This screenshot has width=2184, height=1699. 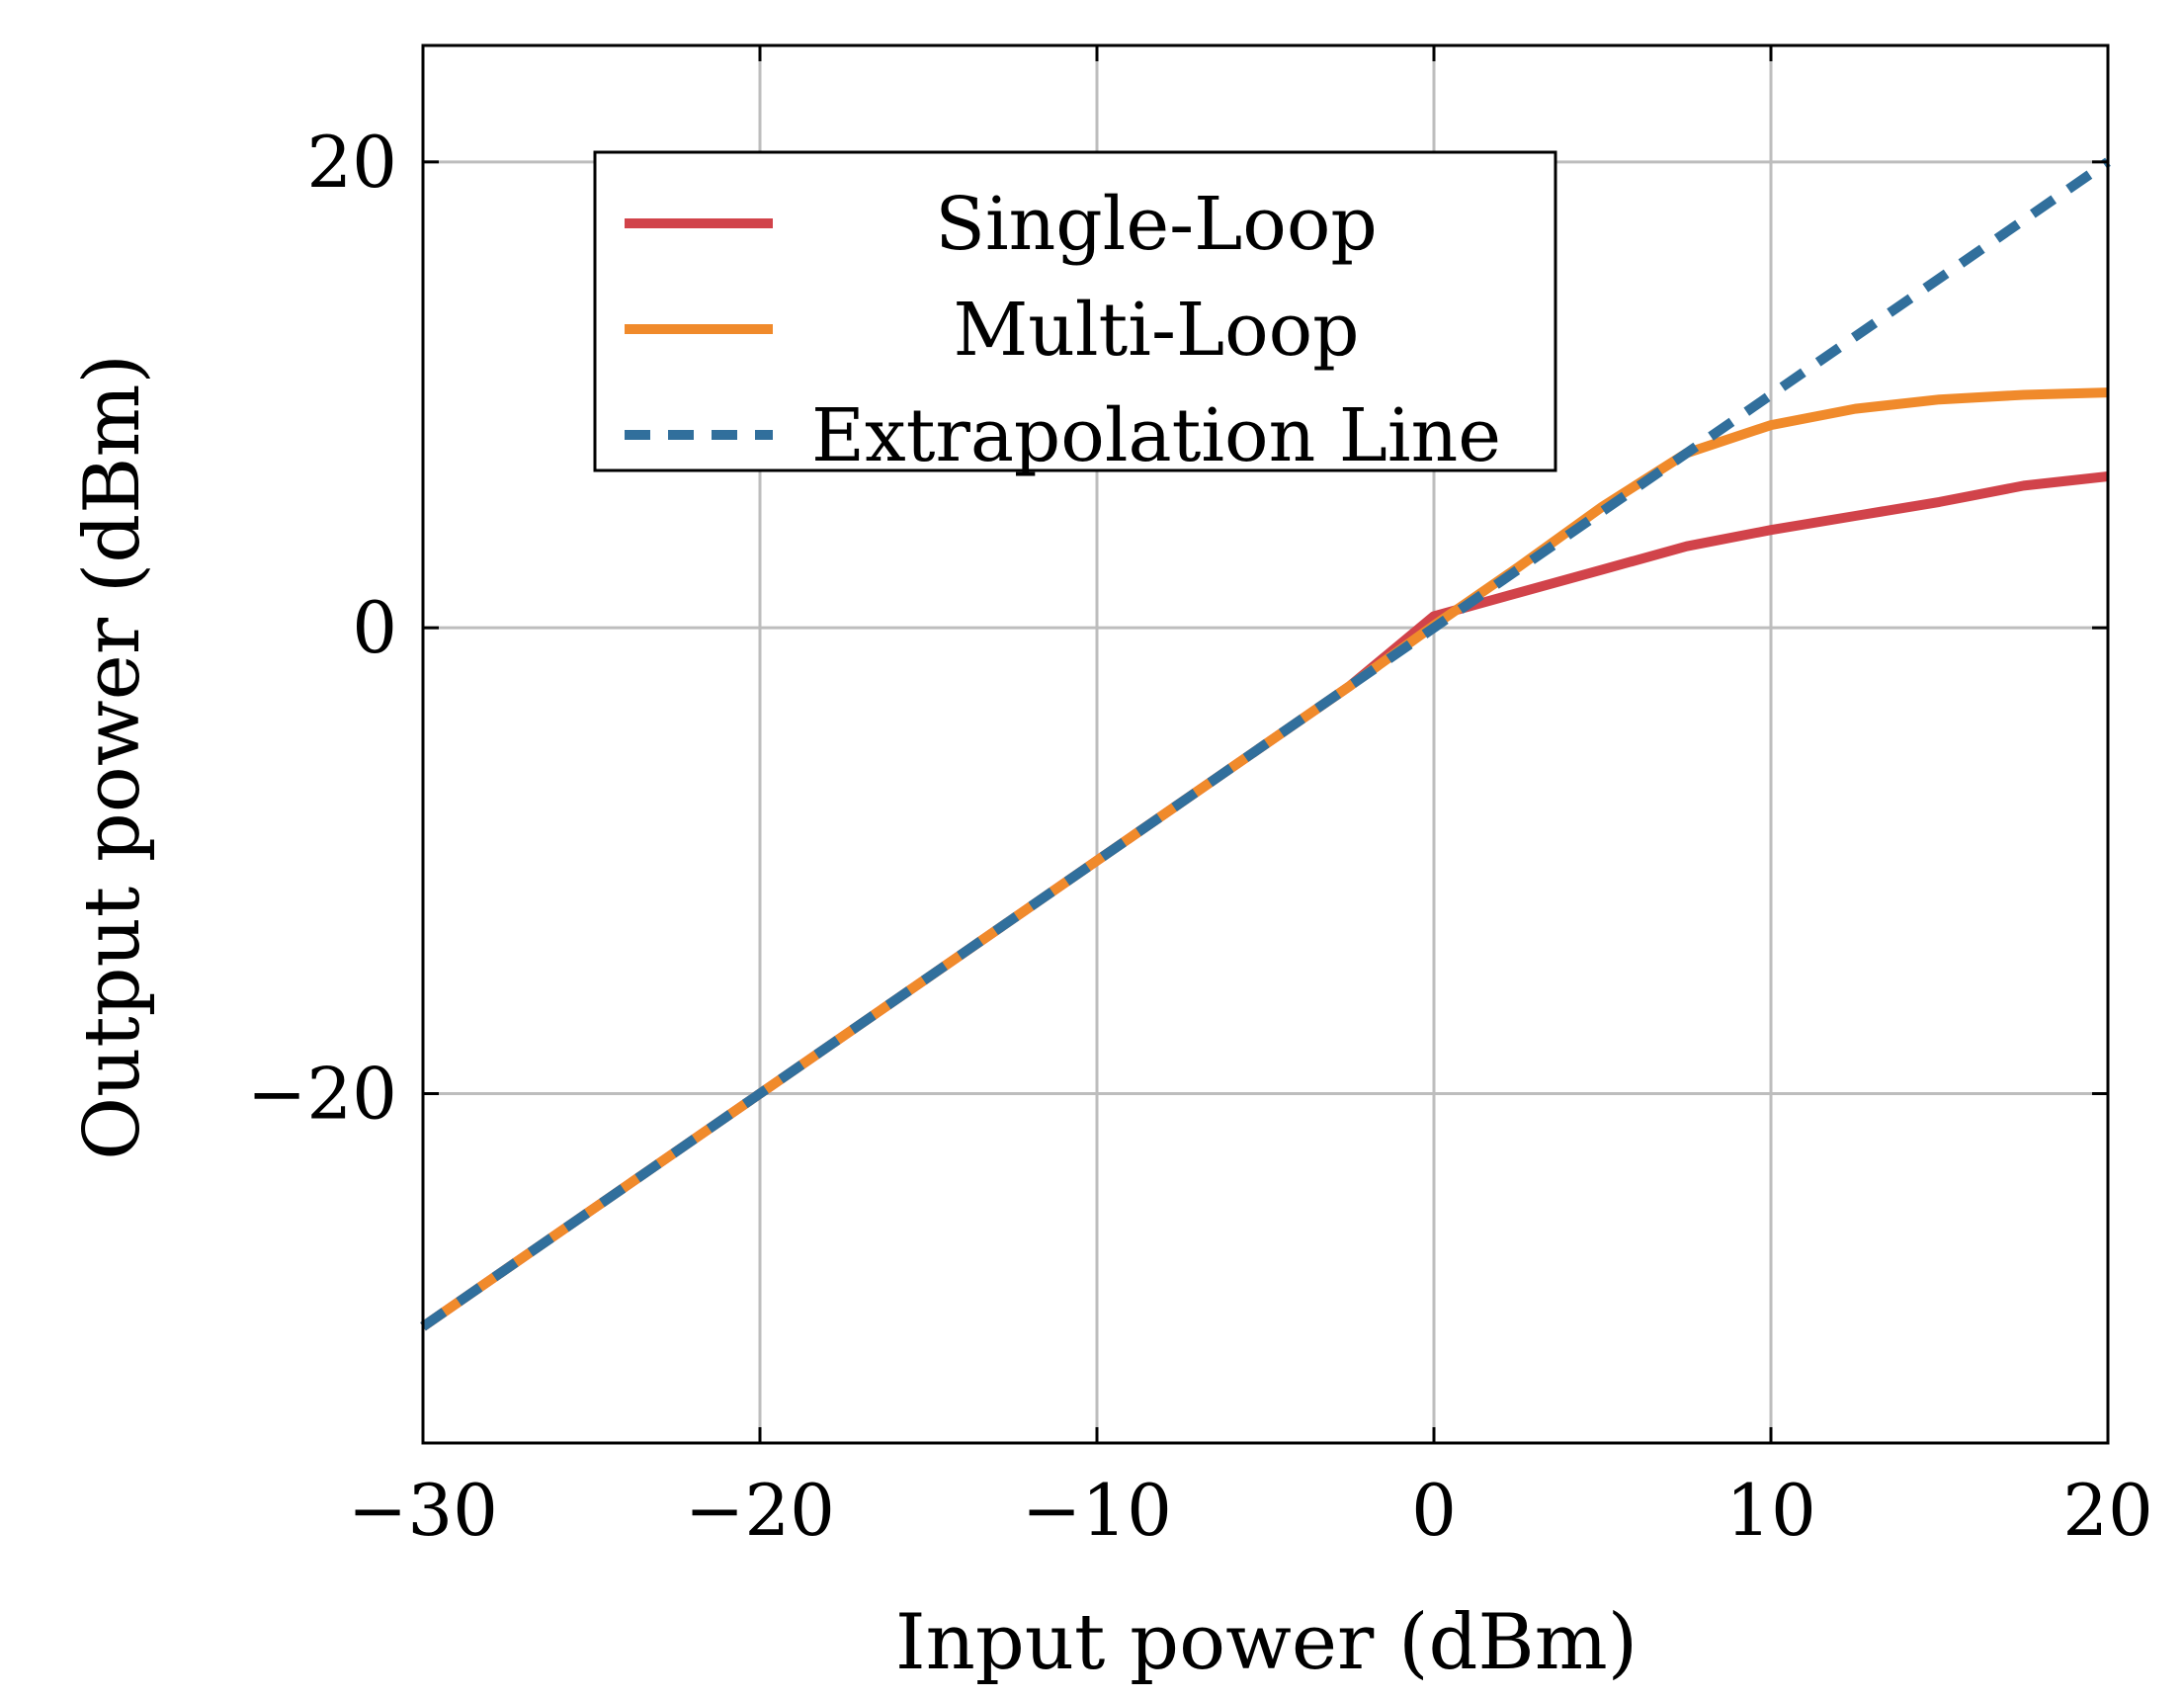 I want to click on x-tick-label: 10, so click(x=1770, y=1510).